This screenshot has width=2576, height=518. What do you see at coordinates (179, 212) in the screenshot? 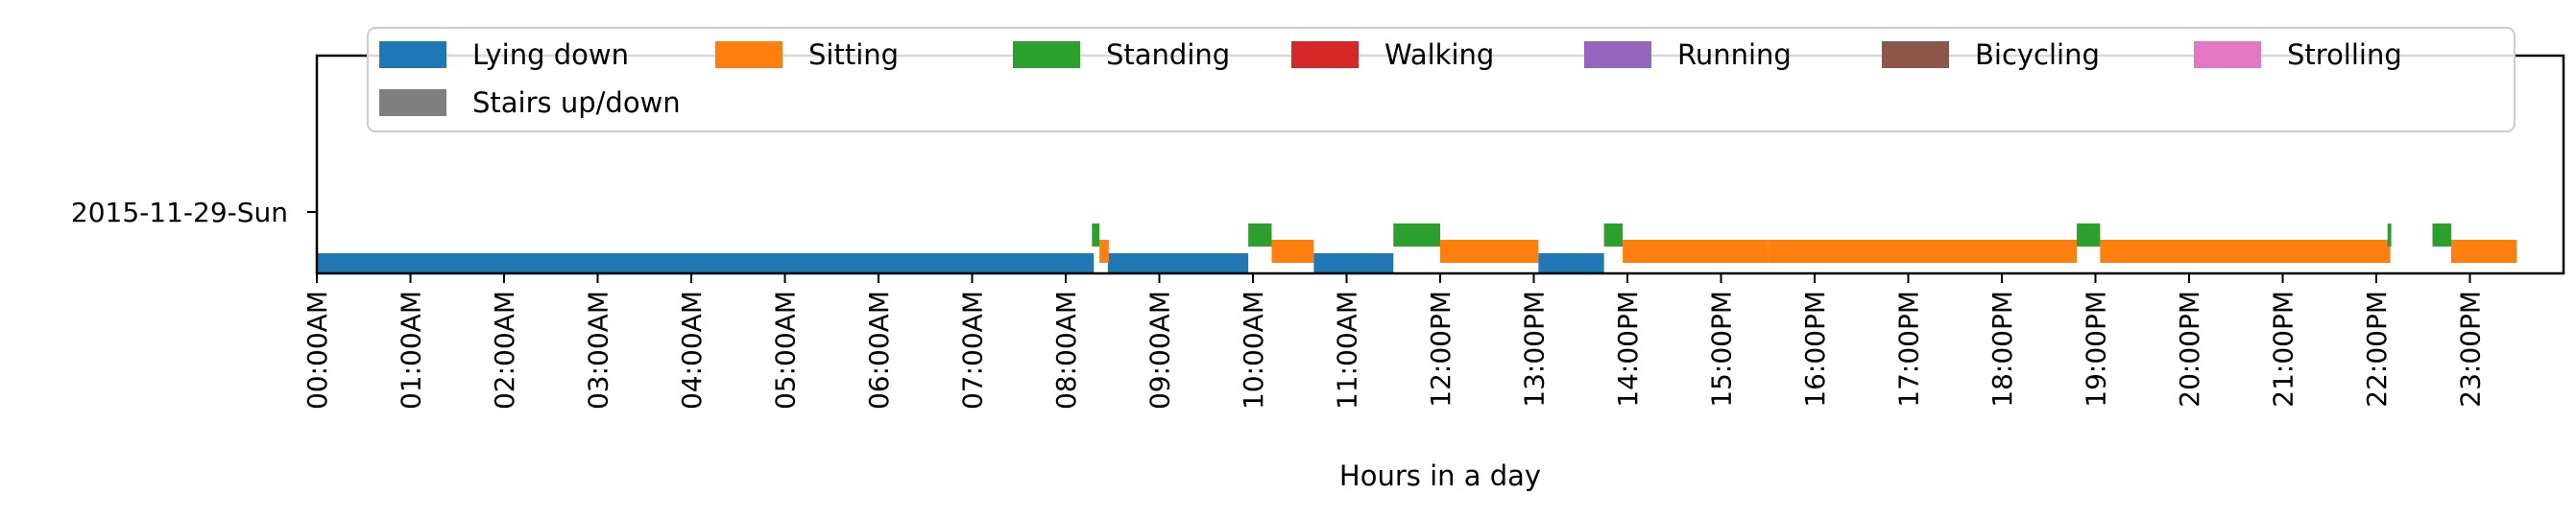
I see `y-tick-label: 2015-11-29-Sun` at bounding box center [179, 212].